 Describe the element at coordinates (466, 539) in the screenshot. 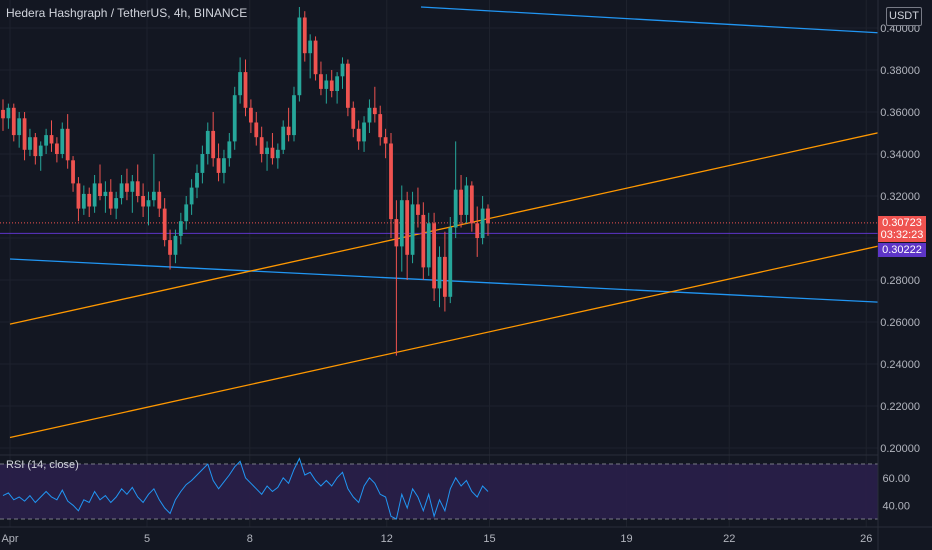

I see `time-axis: Apr581215192226May47` at that location.